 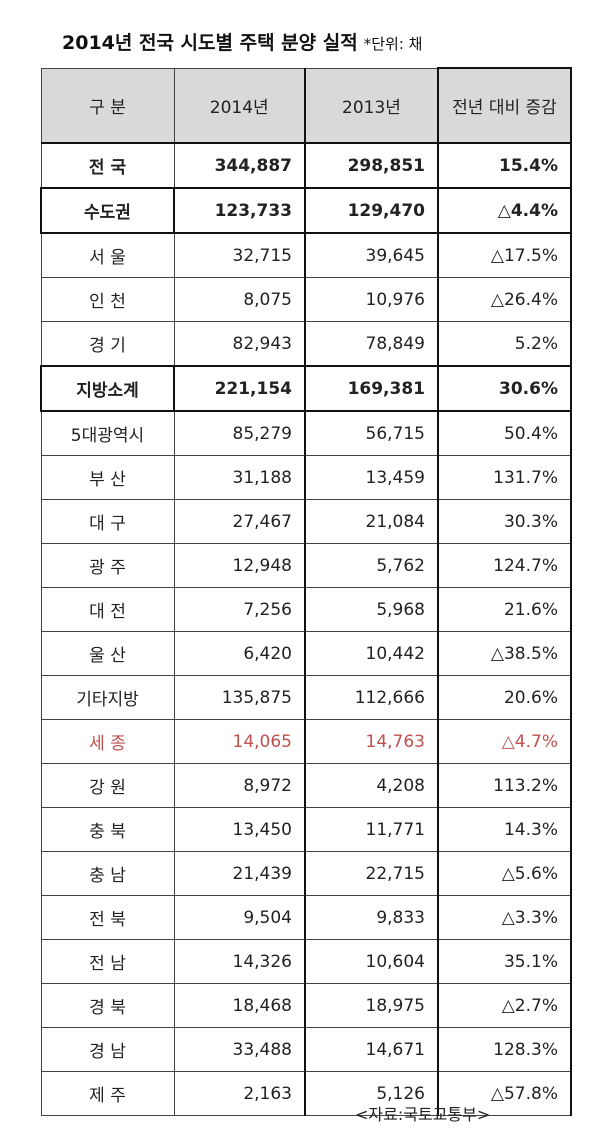 I want to click on value-2014: 9,504, so click(x=239, y=917).